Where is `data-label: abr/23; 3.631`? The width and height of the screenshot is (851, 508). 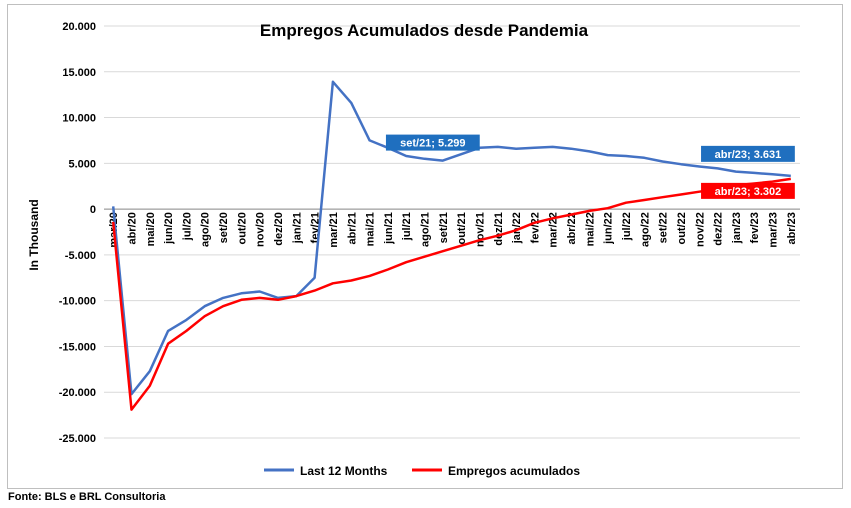 data-label: abr/23; 3.631 is located at coordinates (748, 155).